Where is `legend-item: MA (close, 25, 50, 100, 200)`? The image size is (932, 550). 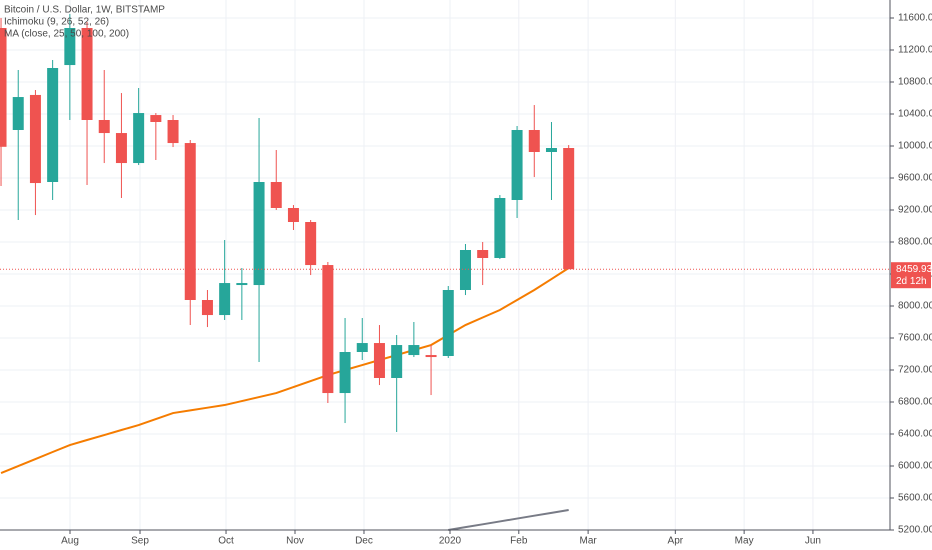
legend-item: MA (close, 25, 50, 100, 200) is located at coordinates (66, 34).